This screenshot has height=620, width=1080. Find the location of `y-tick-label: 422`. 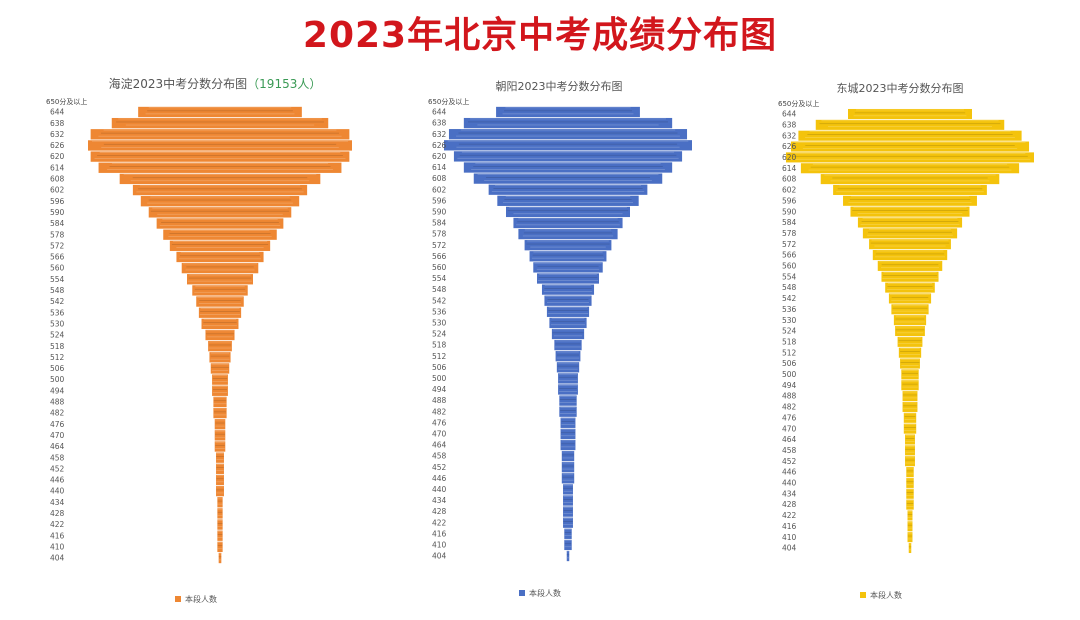

y-tick-label: 422 is located at coordinates (57, 524).